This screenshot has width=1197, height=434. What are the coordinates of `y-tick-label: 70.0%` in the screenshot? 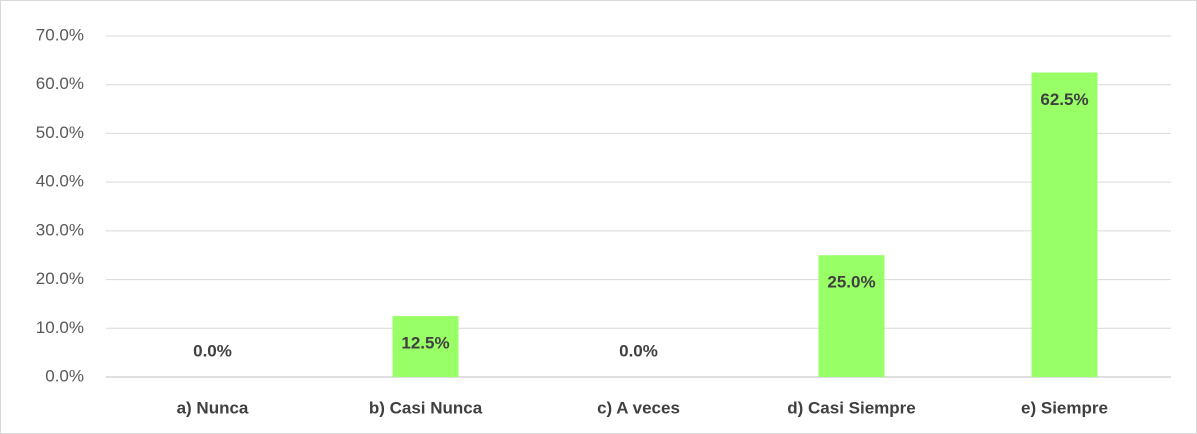 It's located at (60, 34).